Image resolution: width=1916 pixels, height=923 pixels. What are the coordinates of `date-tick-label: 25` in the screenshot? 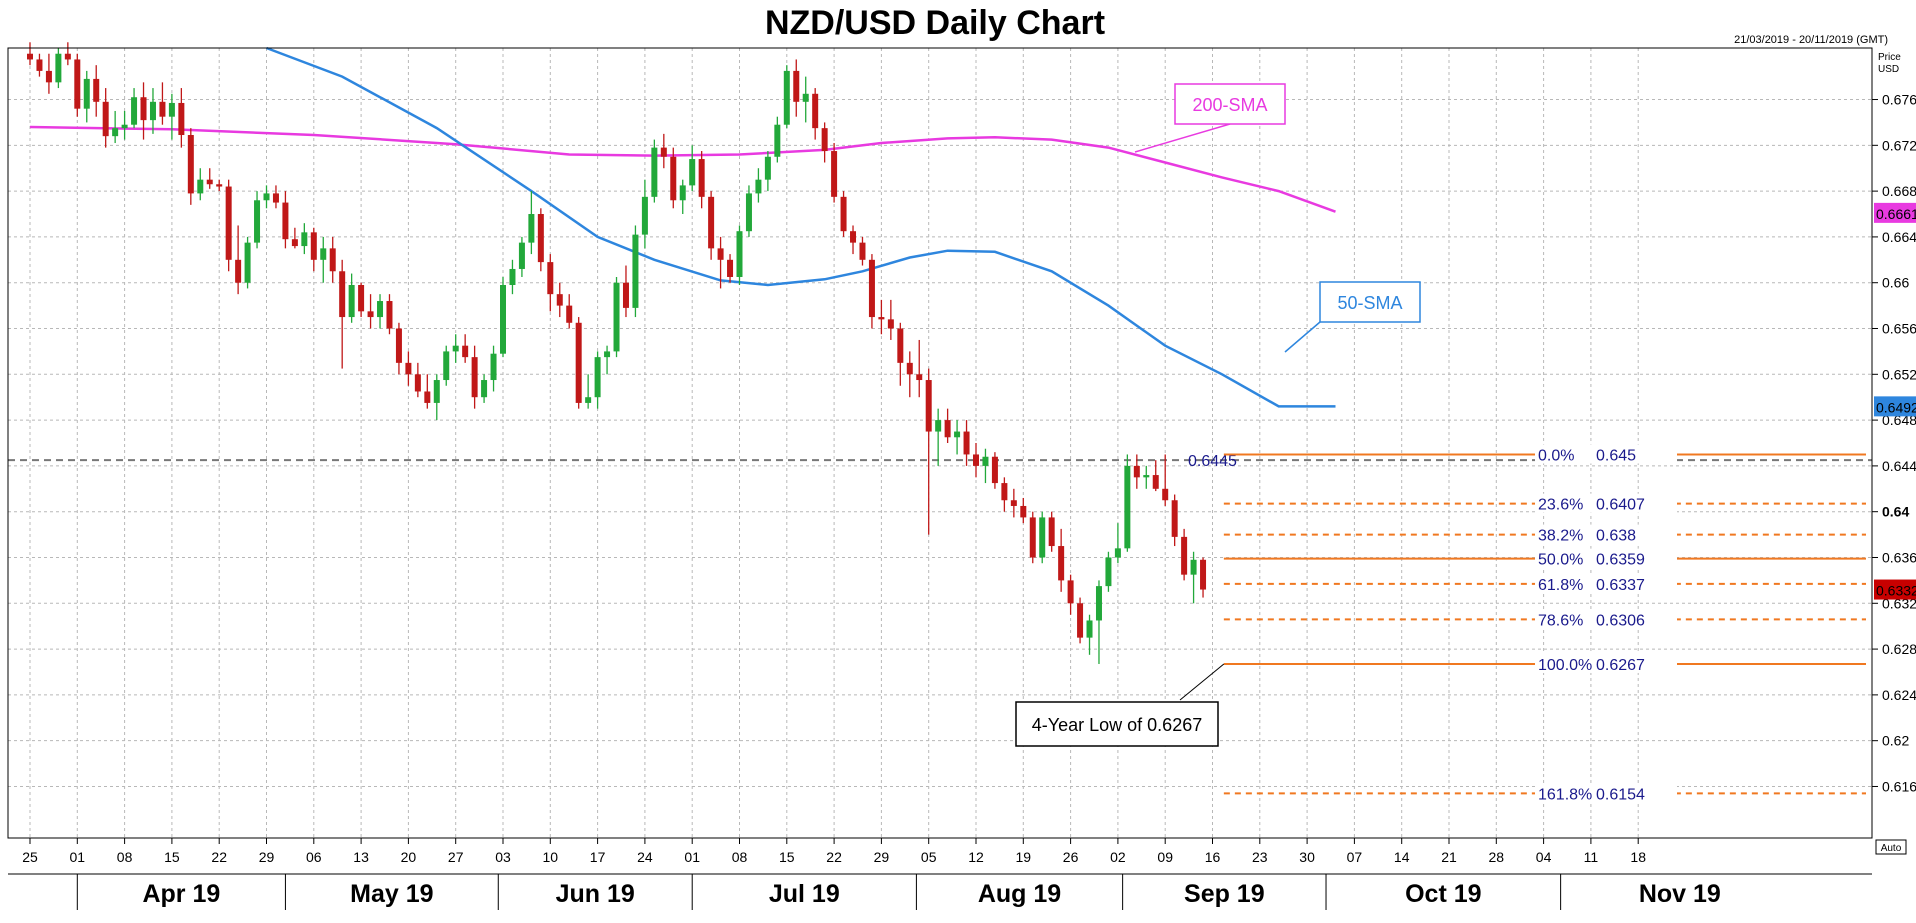 It's located at (30, 857).